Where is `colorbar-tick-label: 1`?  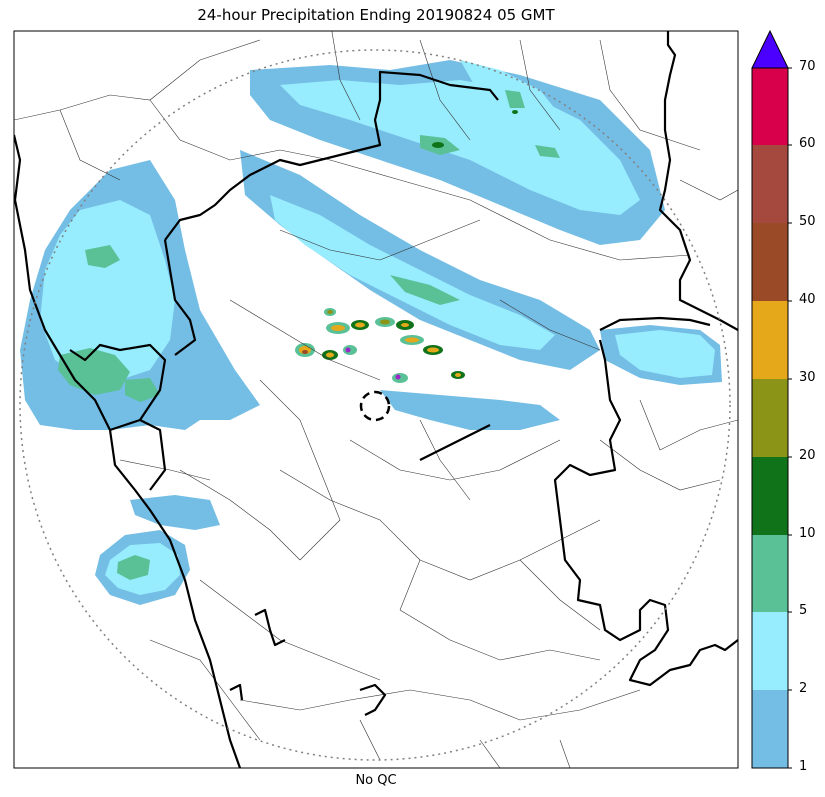 colorbar-tick-label: 1 is located at coordinates (803, 766).